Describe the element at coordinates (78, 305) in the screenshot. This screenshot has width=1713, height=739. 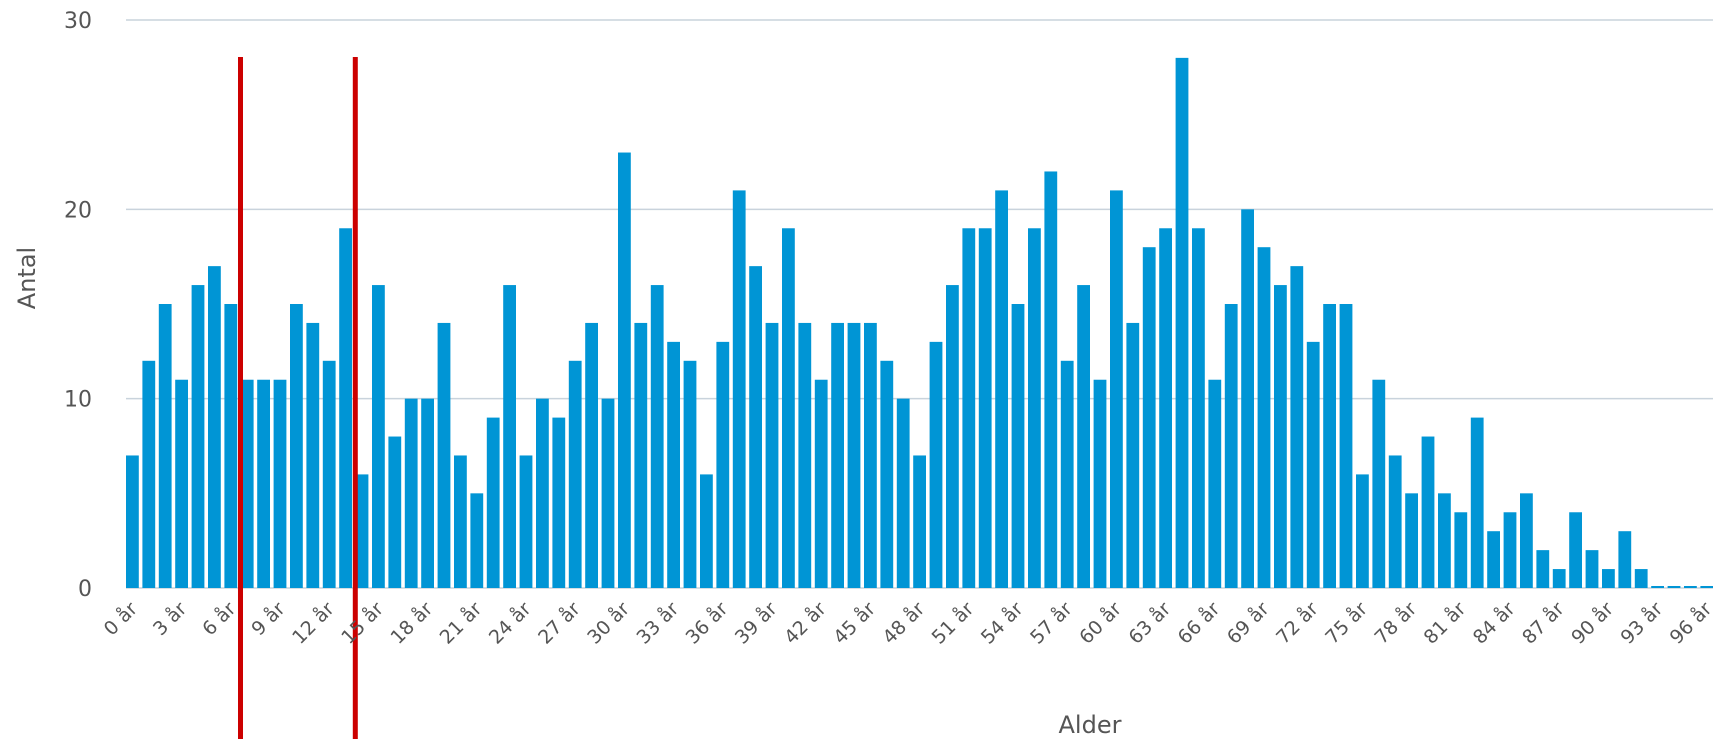
I see `y-axis-ticks: 0 10 20 30` at that location.